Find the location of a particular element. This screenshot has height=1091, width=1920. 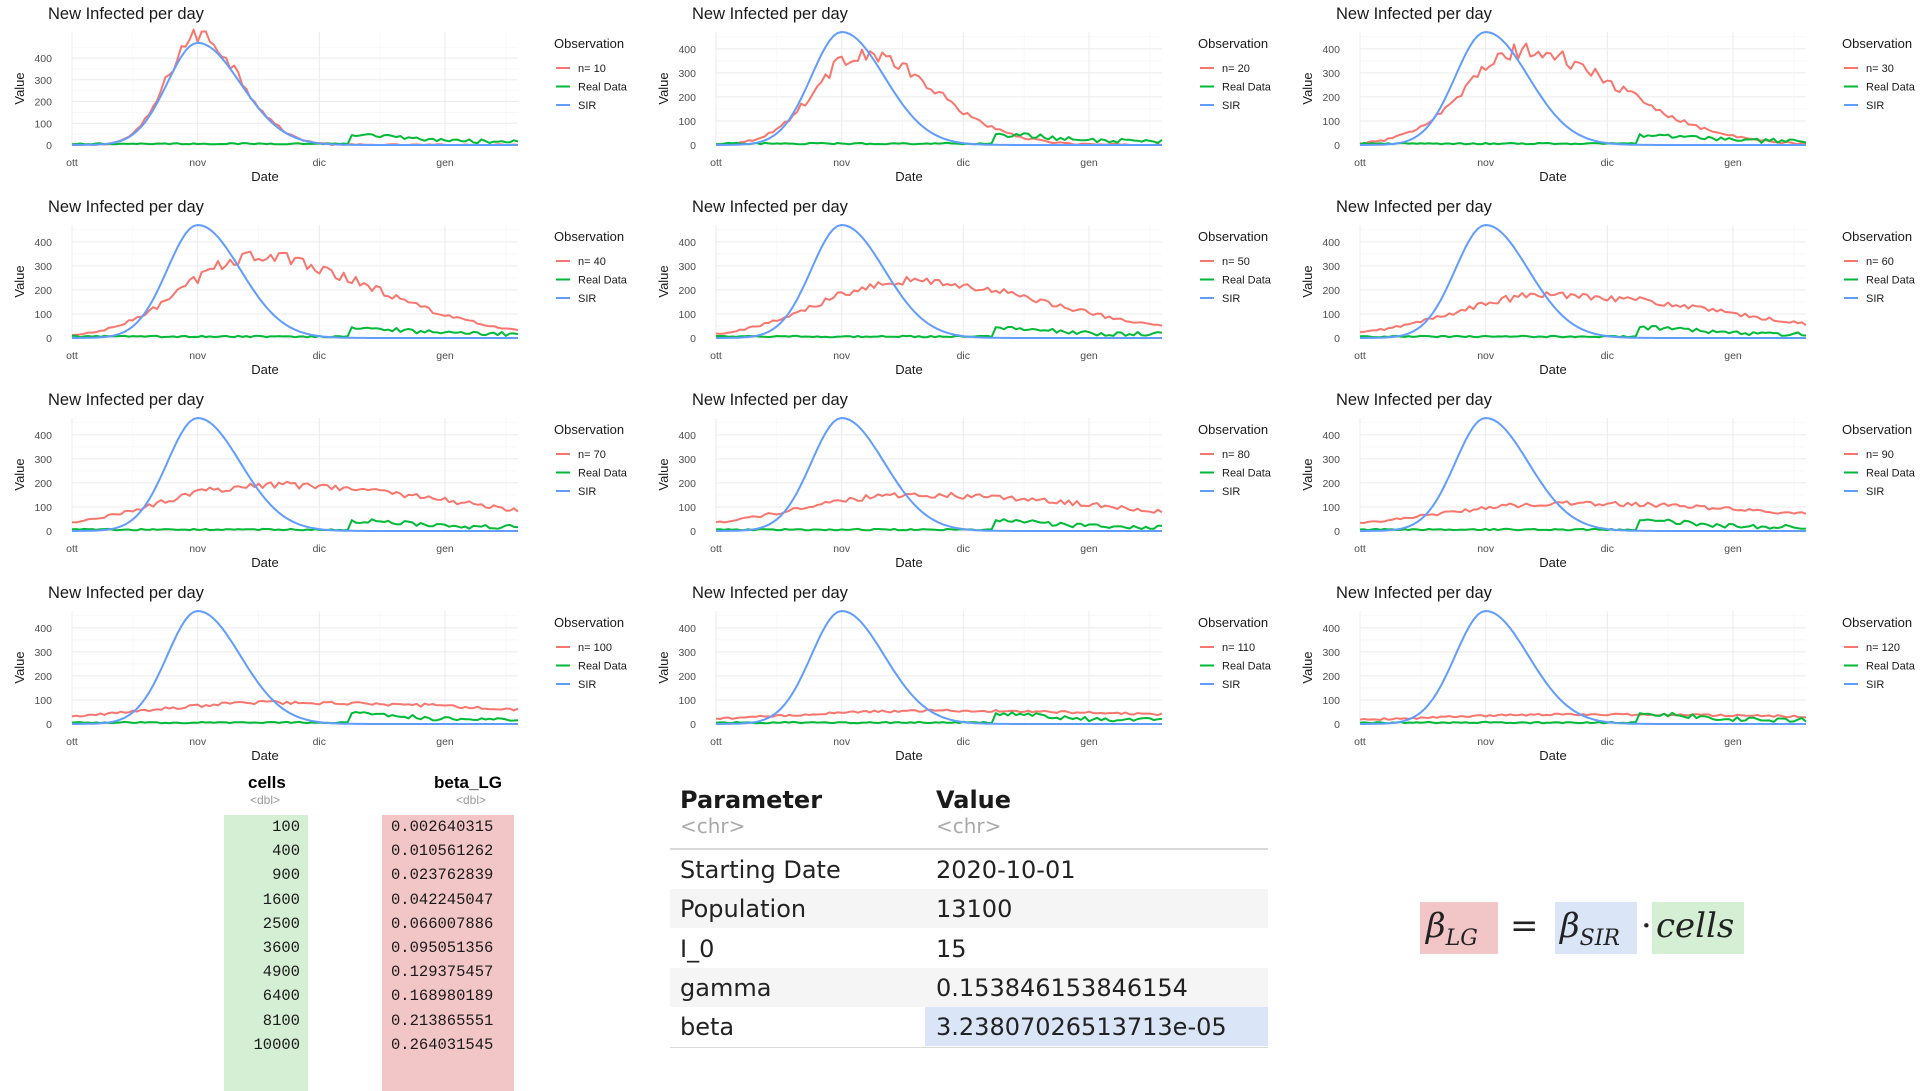

beta-header: beta_LG is located at coordinates (468, 782).